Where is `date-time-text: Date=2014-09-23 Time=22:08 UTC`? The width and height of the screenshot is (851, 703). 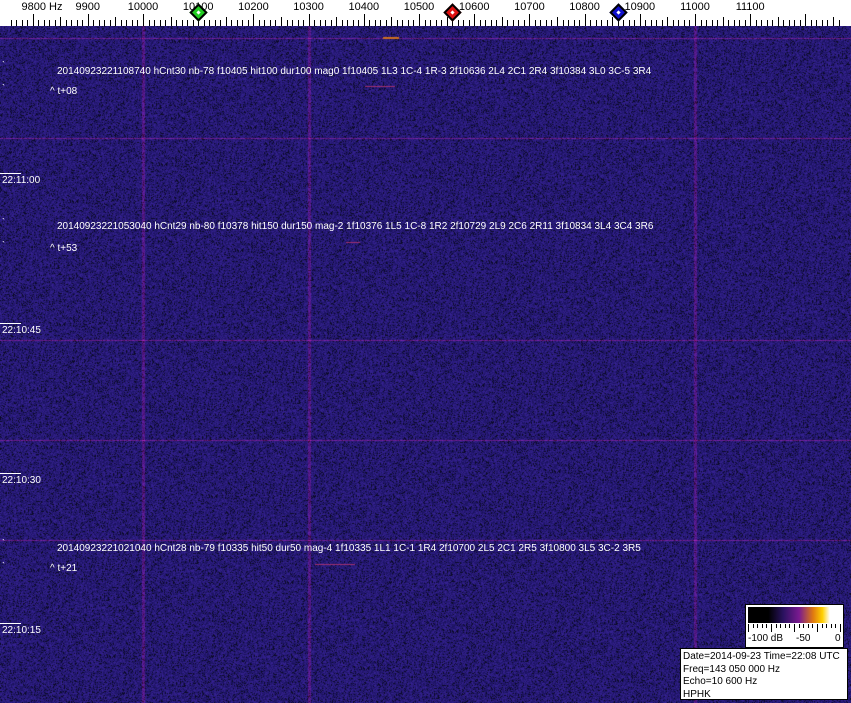
date-time-text: Date=2014-09-23 Time=22:08 UTC is located at coordinates (761, 656).